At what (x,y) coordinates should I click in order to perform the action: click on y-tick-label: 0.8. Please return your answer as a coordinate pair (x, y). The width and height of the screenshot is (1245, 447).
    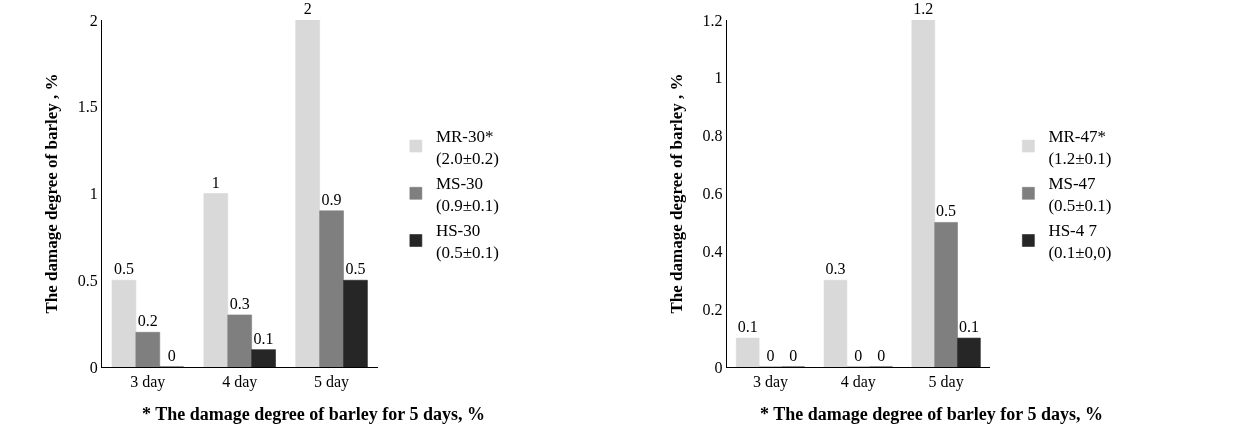
    Looking at the image, I should click on (712, 136).